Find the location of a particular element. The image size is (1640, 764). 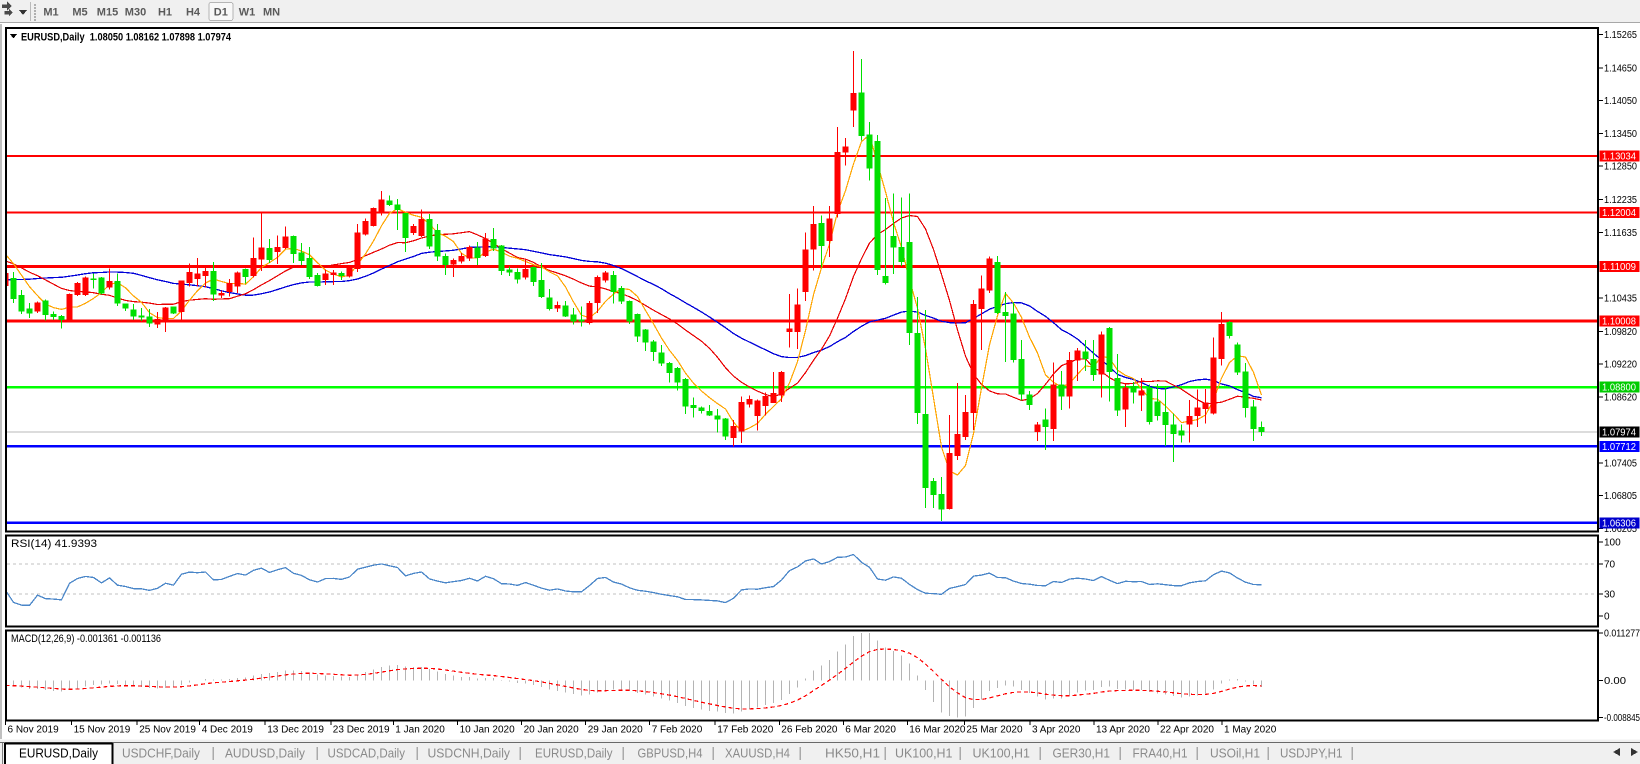

svg-text: -0.008845 is located at coordinates (1622, 718).